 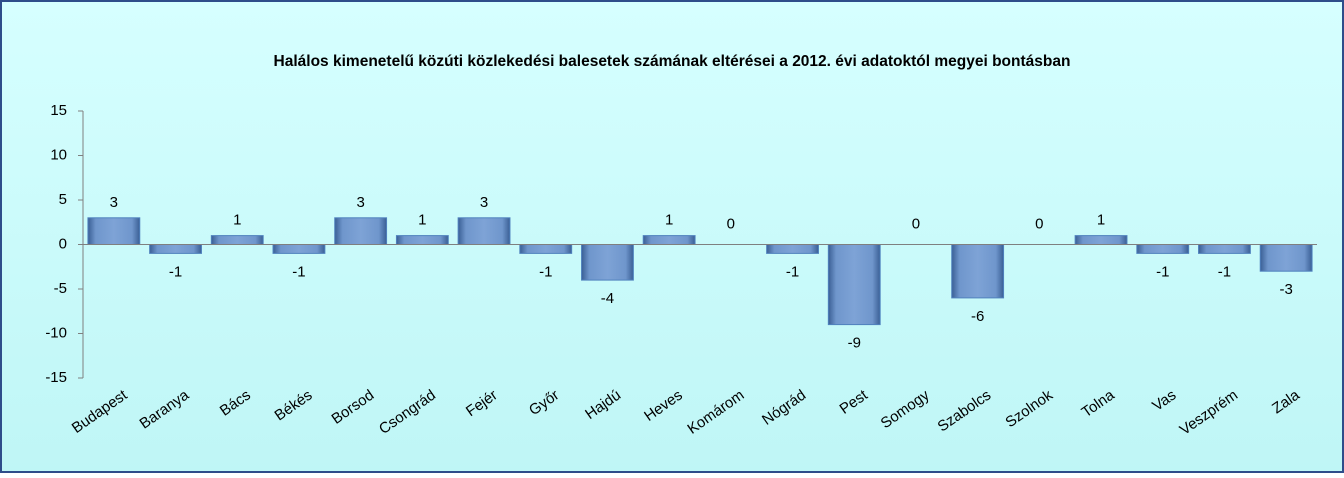 What do you see at coordinates (63, 199) in the screenshot?
I see `y-tick-label: 5` at bounding box center [63, 199].